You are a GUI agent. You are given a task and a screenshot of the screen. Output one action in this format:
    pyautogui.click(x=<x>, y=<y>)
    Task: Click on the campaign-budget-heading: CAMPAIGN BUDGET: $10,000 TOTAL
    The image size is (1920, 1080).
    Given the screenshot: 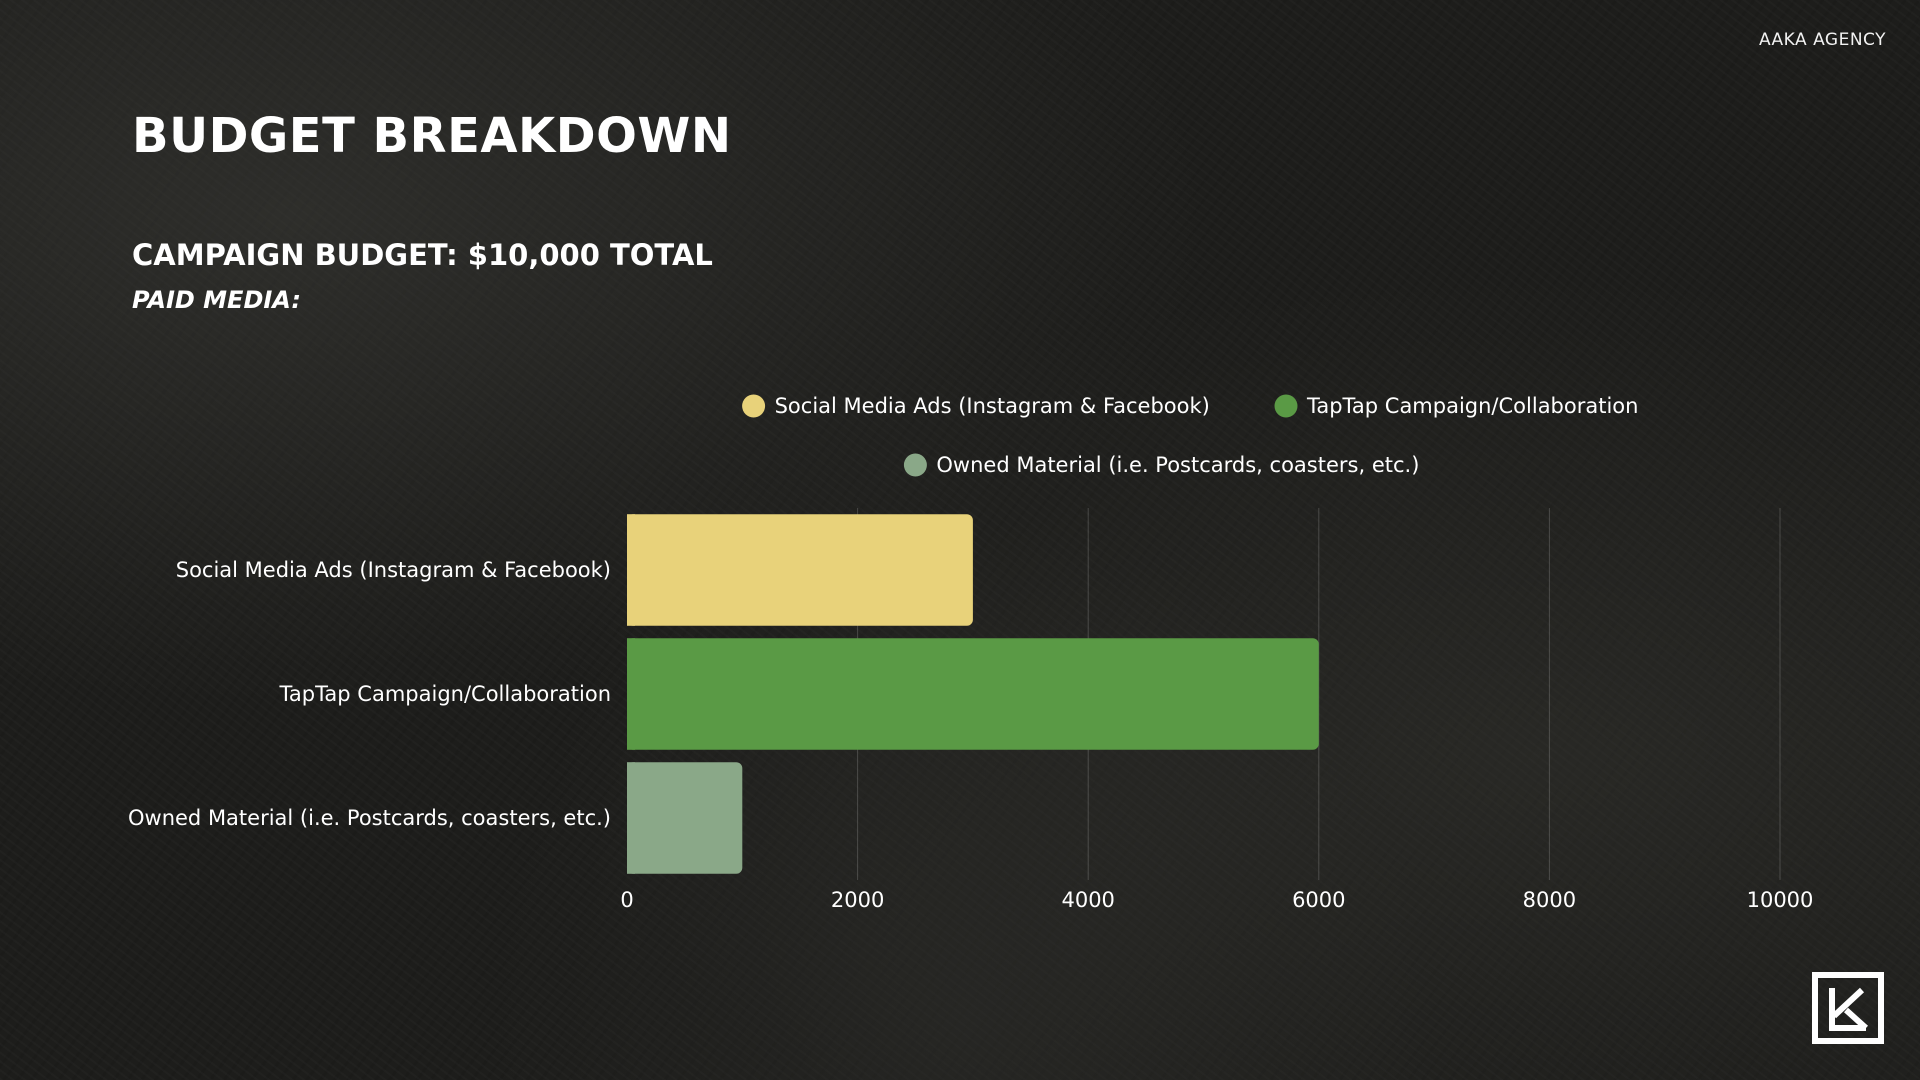 What is the action you would take?
    pyautogui.click(x=422, y=255)
    